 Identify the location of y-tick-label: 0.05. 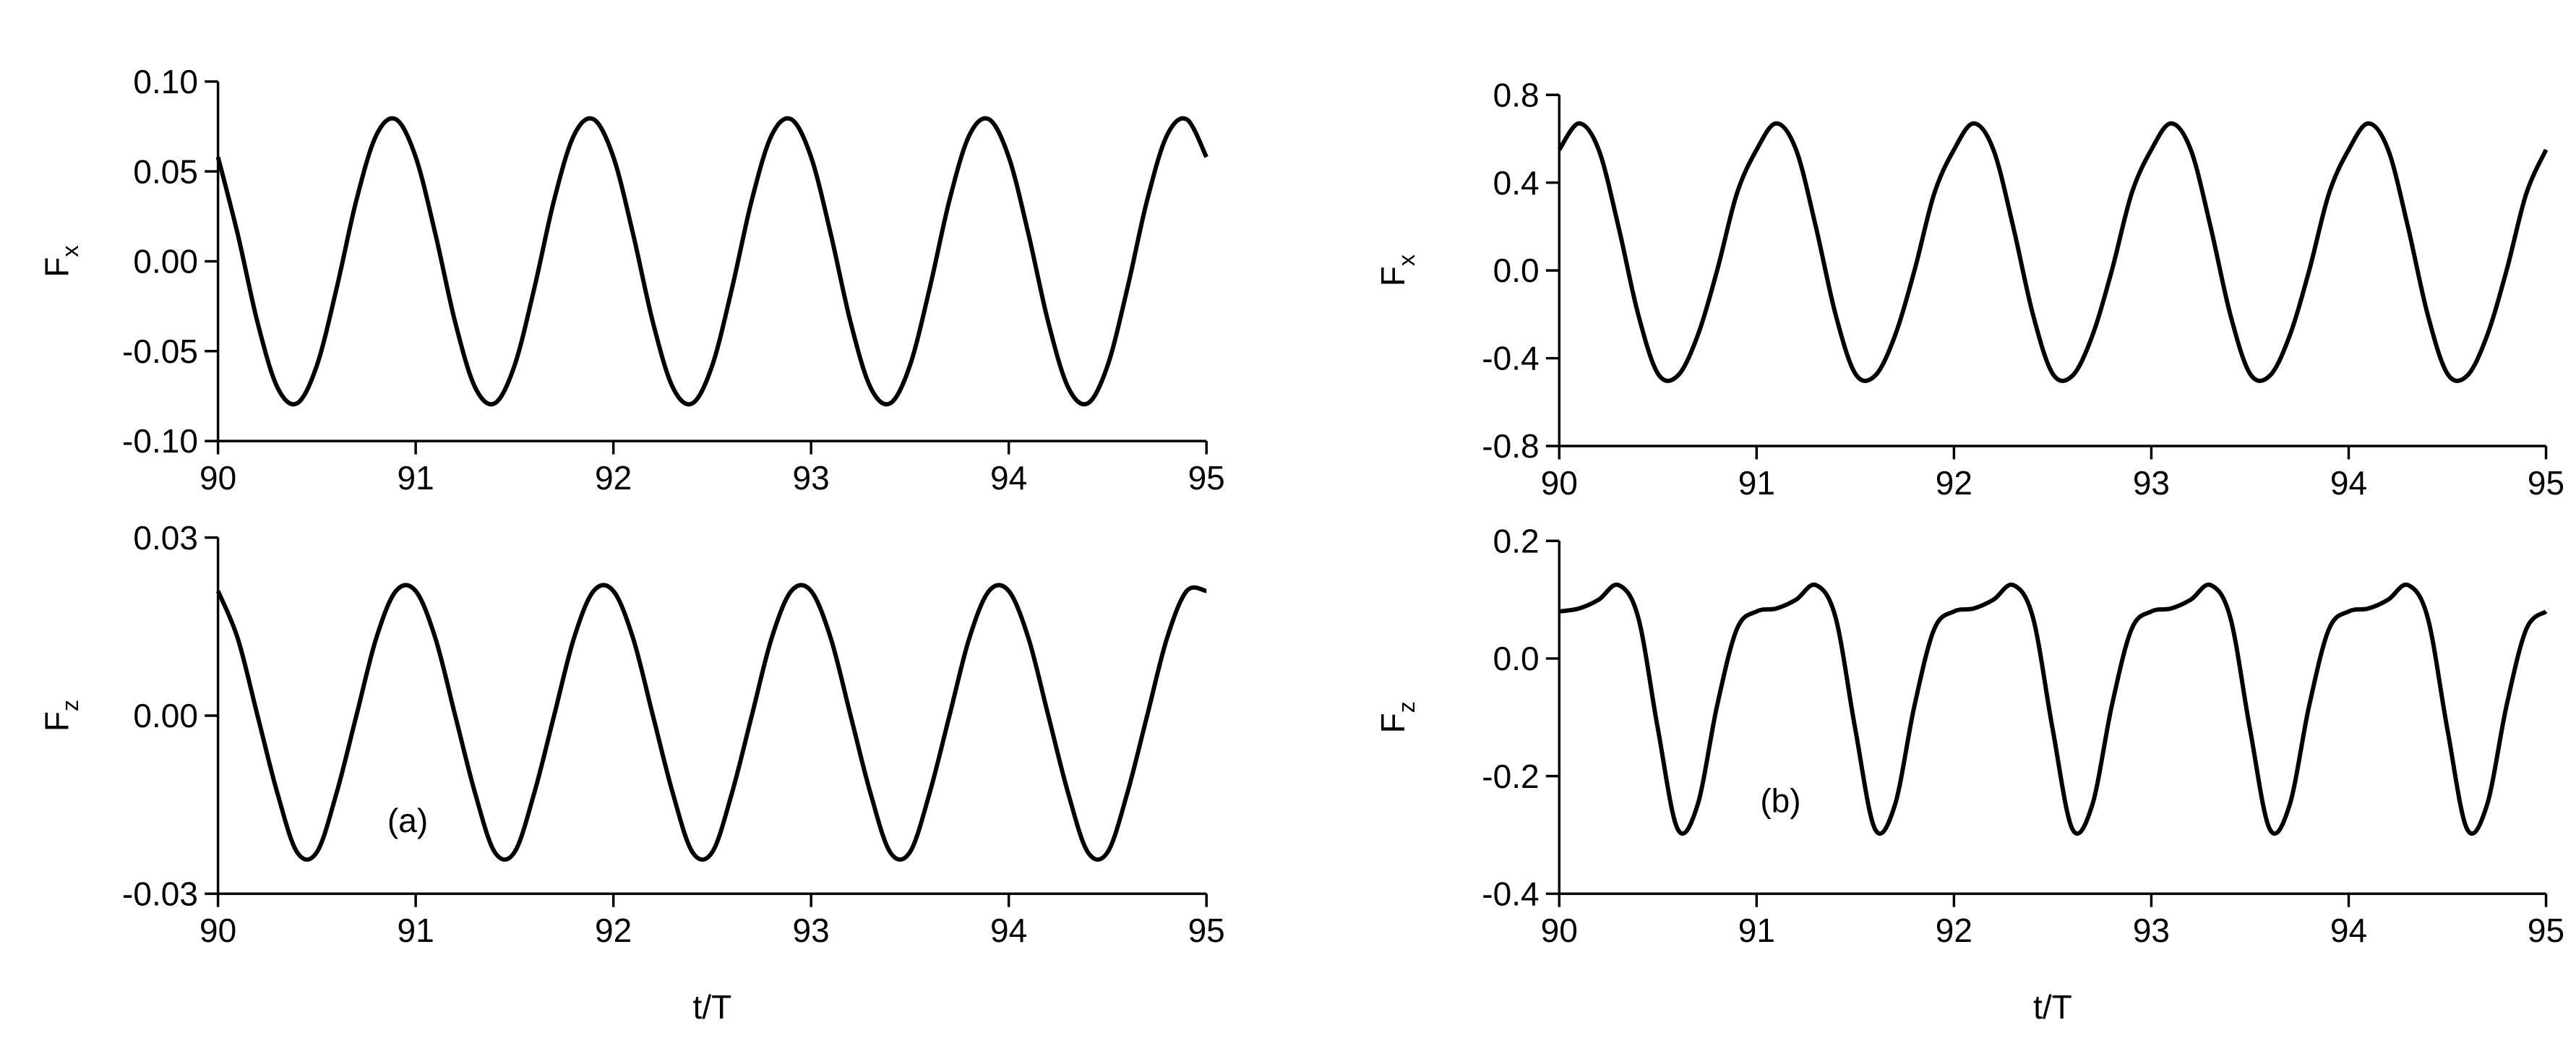
(166, 171).